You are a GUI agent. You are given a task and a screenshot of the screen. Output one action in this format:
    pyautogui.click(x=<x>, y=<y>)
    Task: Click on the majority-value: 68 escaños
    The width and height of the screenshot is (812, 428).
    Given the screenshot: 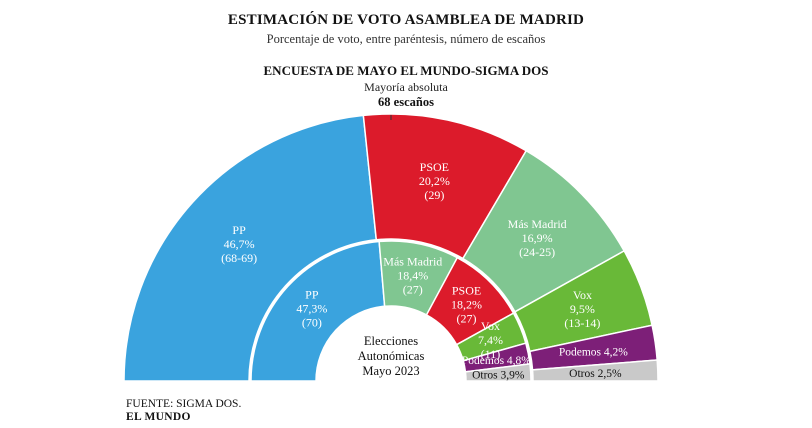 What is the action you would take?
    pyautogui.click(x=406, y=102)
    